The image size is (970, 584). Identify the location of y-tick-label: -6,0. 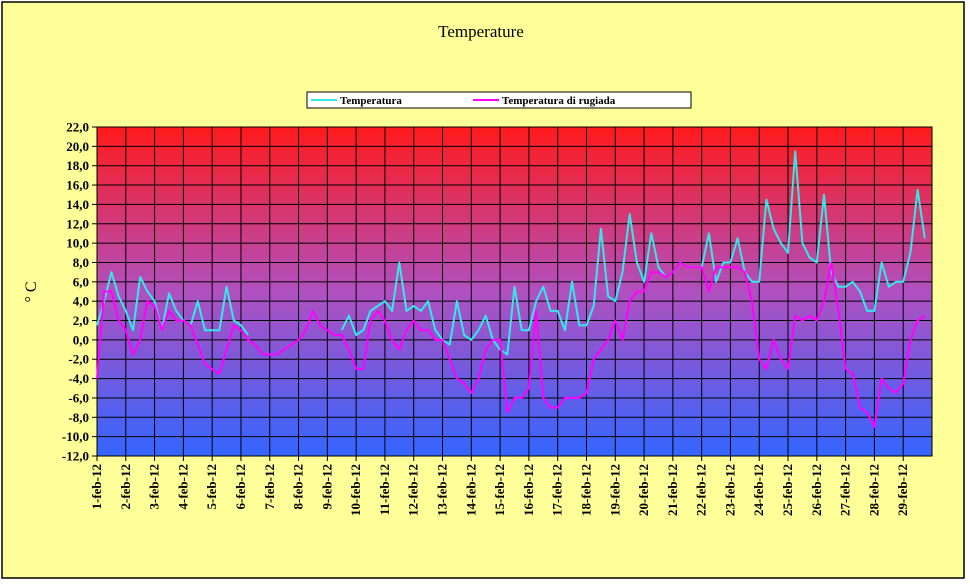
(78, 397).